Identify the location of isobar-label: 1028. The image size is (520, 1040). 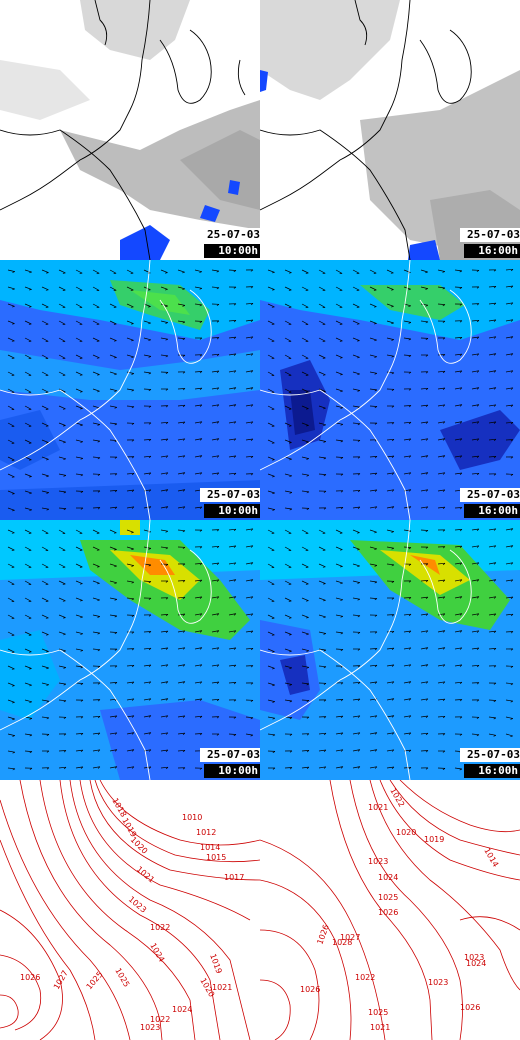
(342, 942).